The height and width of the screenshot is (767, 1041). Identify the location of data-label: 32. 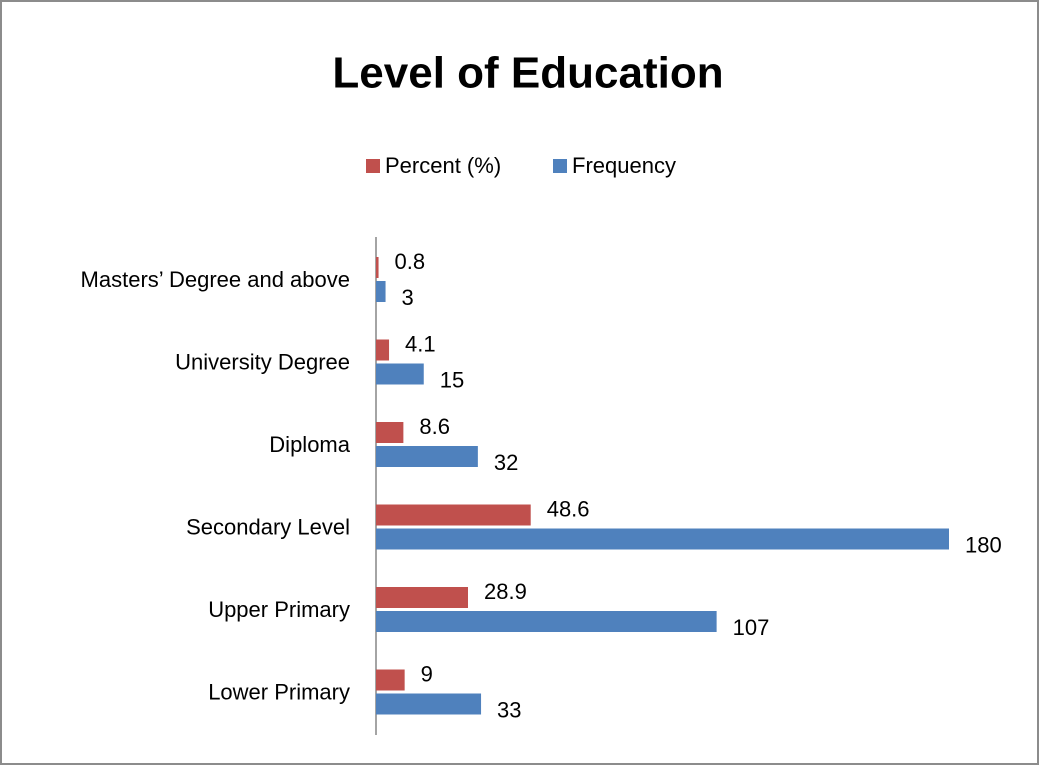
(506, 462).